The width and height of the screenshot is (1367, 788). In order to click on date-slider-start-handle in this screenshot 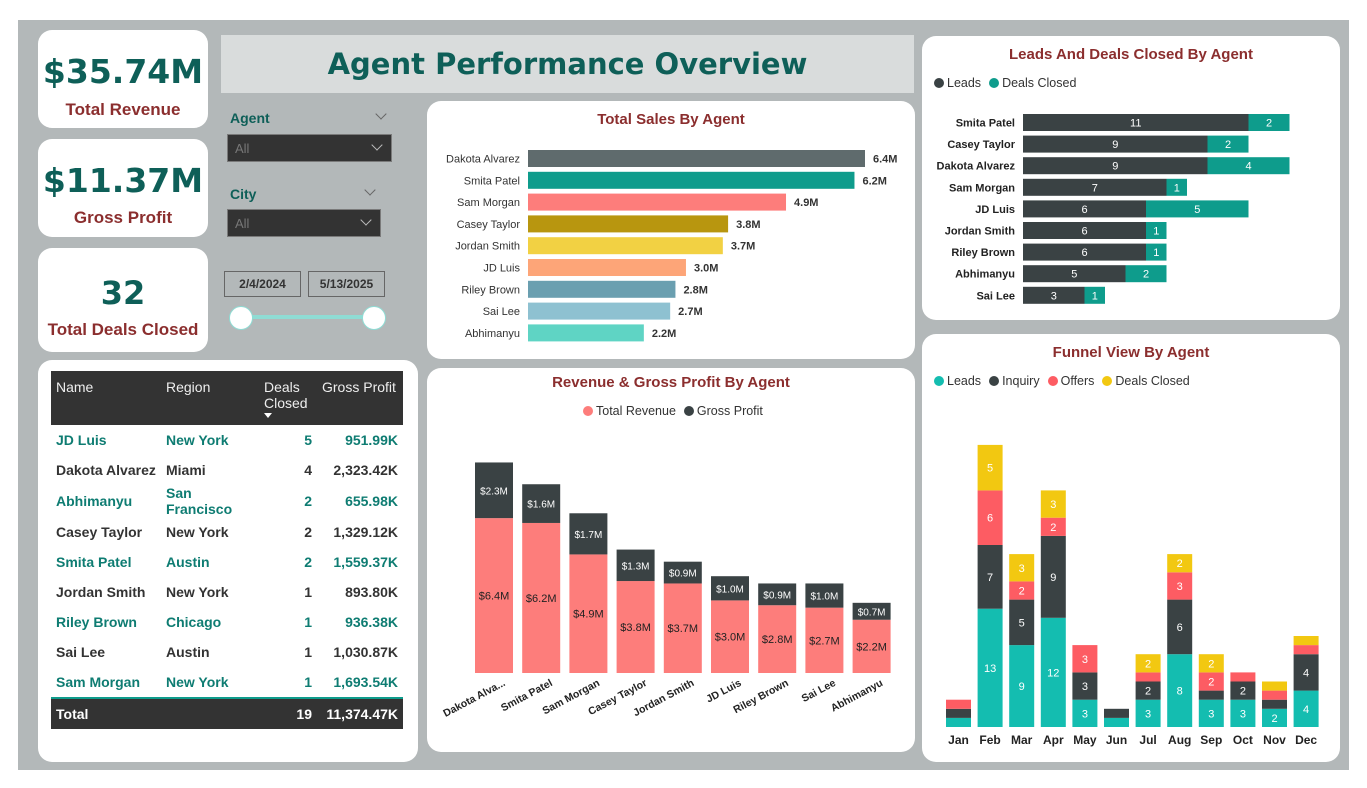, I will do `click(241, 318)`.